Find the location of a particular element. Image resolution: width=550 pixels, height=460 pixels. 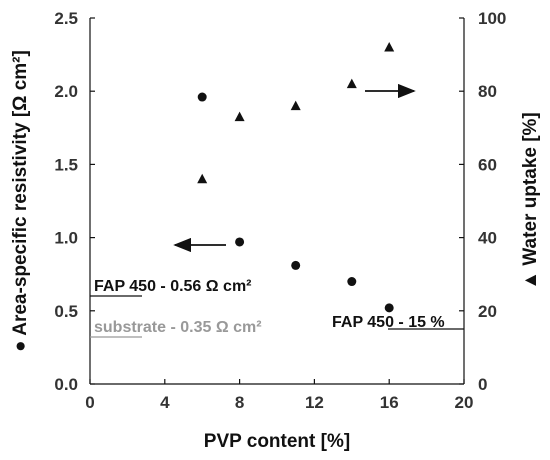

y-left-tick-label: 1.0 is located at coordinates (66, 238).